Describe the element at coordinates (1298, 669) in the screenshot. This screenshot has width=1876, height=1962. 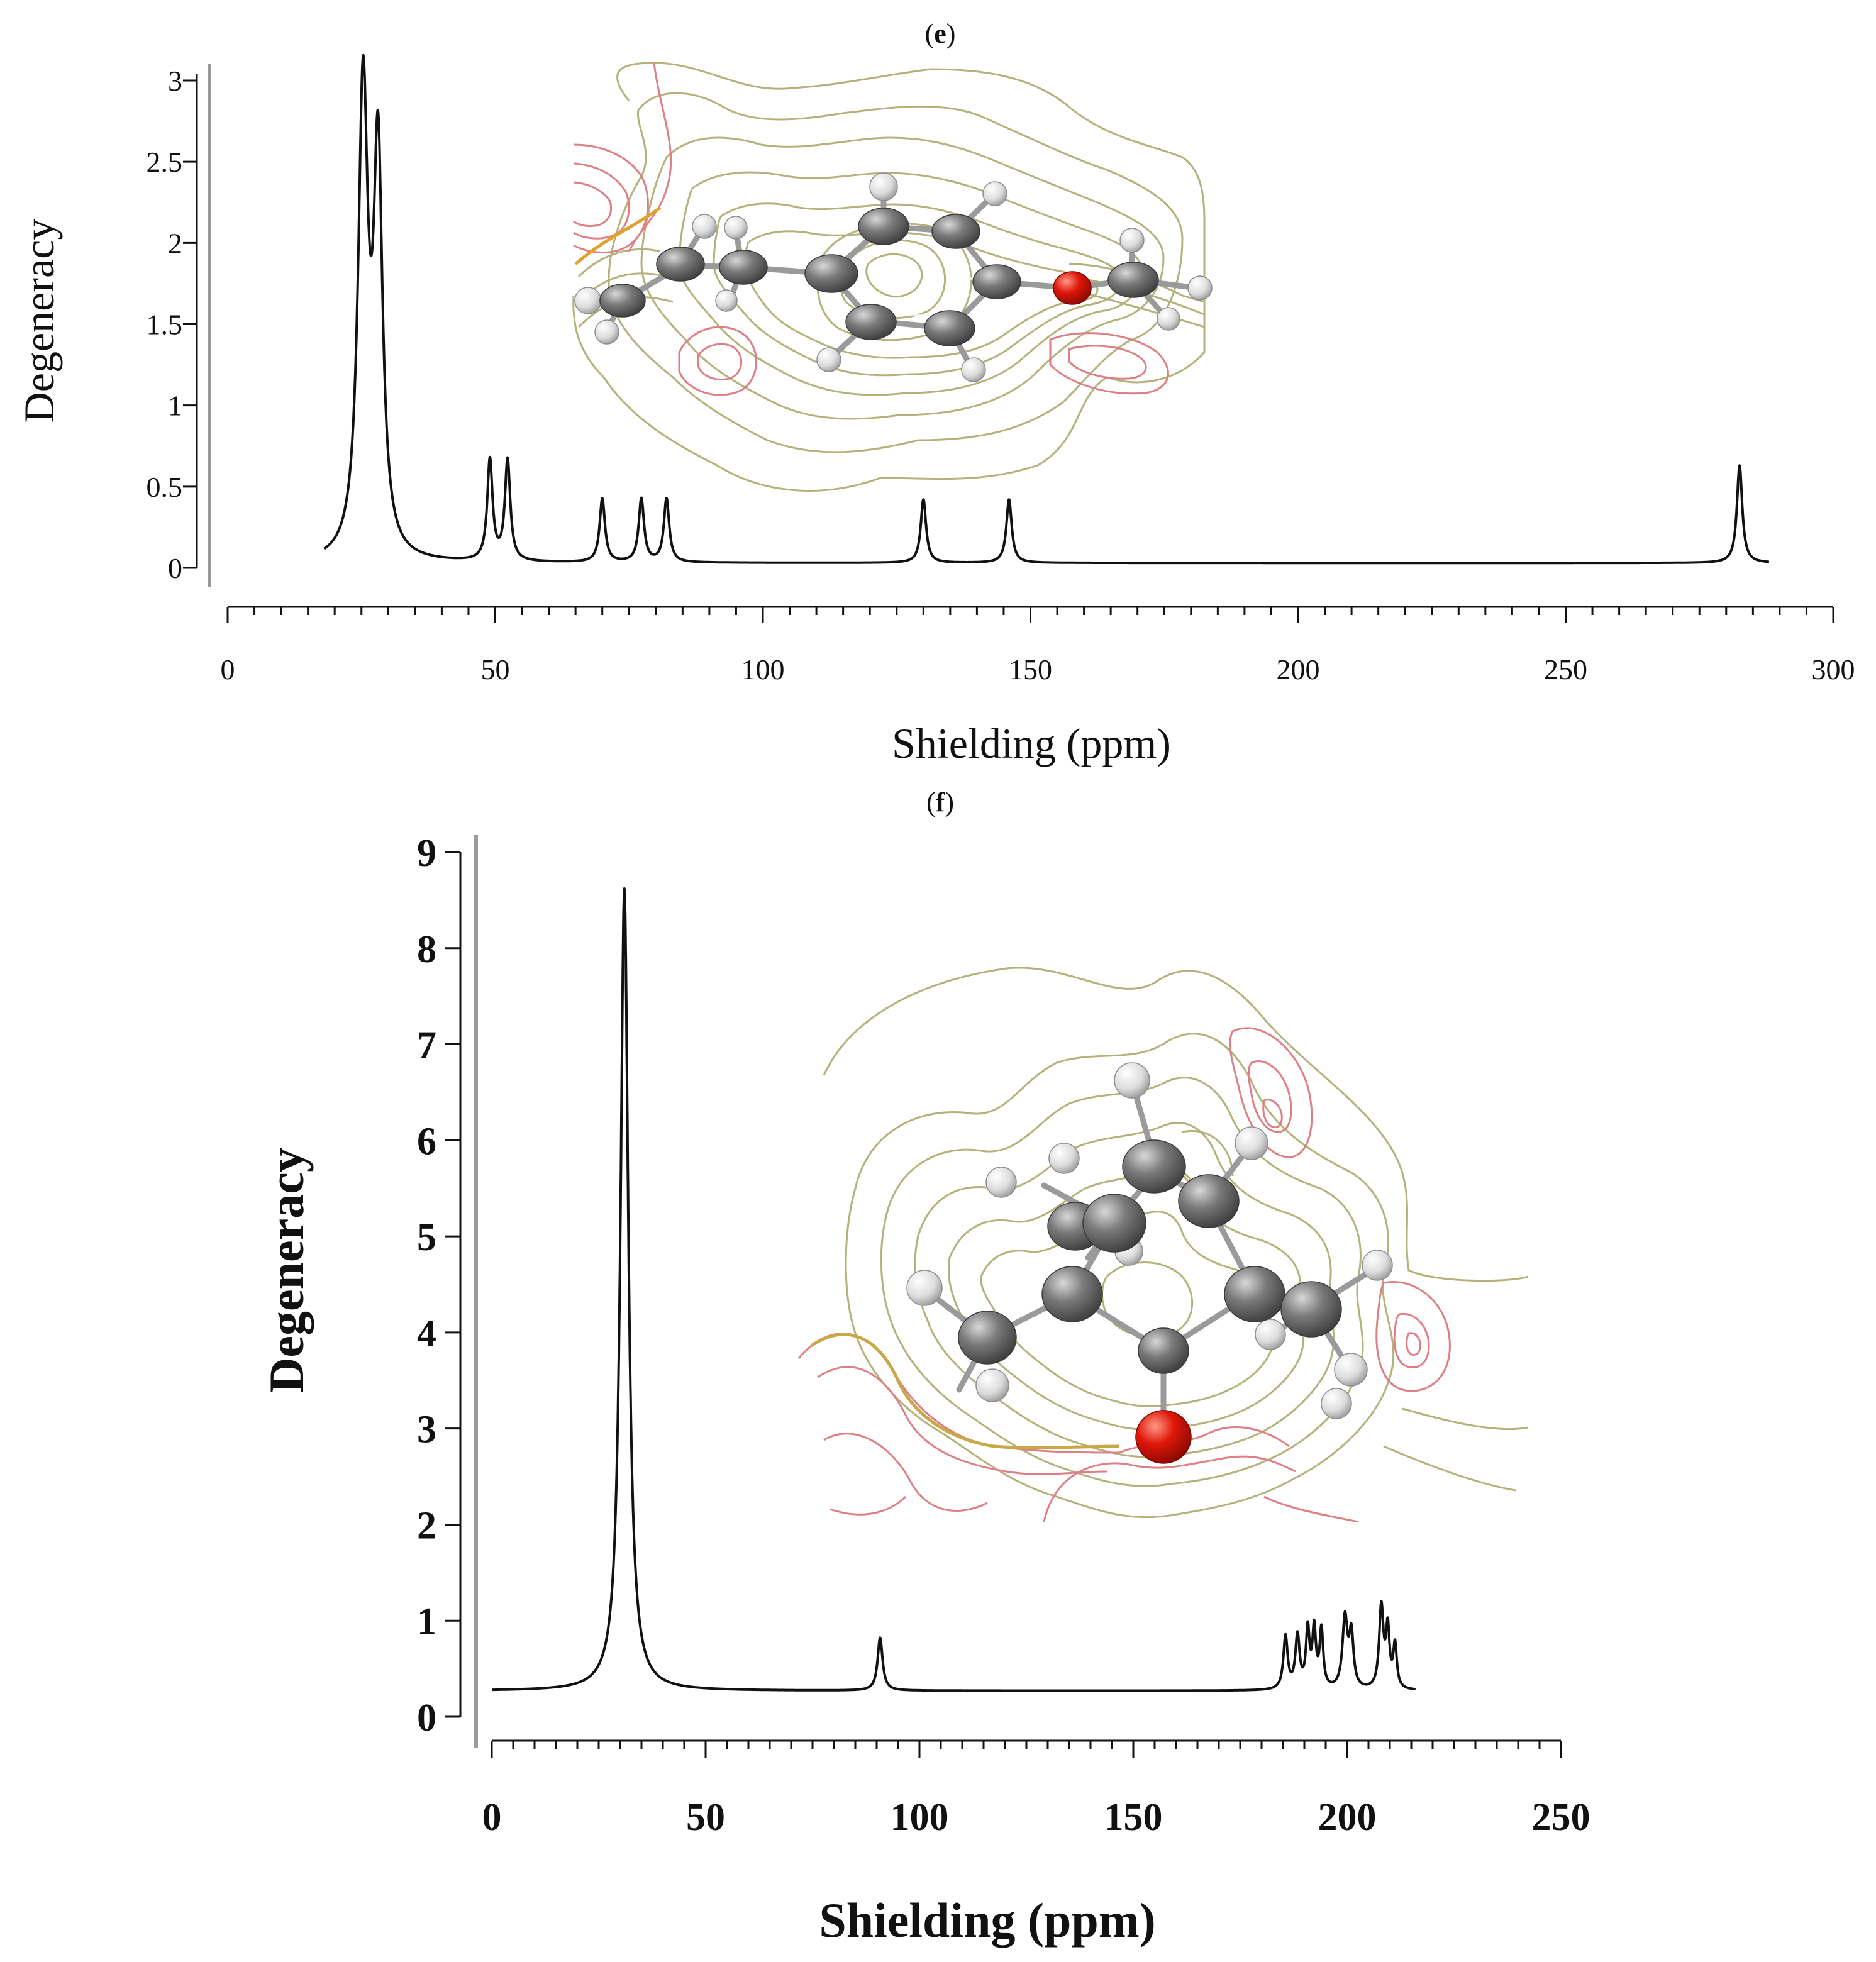
I see `x-tick-label-e: 200` at that location.